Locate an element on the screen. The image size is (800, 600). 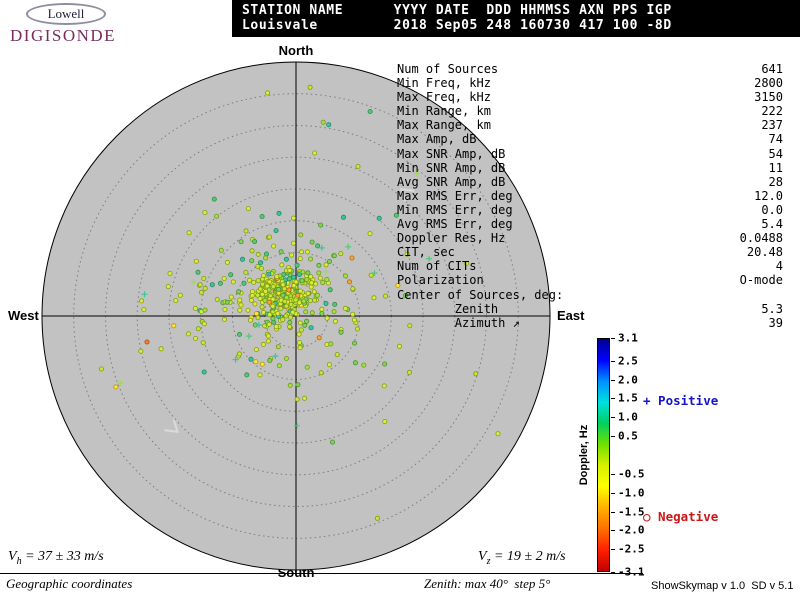
stat-value: 5.3 is located at coordinates (772, 308).